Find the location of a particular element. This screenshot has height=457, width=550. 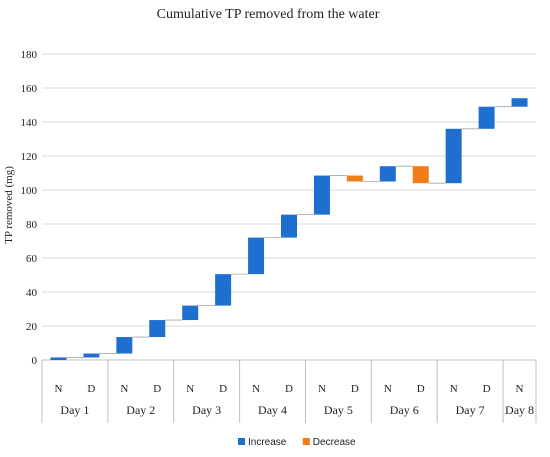

y-tick-label: 160 is located at coordinates (29, 89).